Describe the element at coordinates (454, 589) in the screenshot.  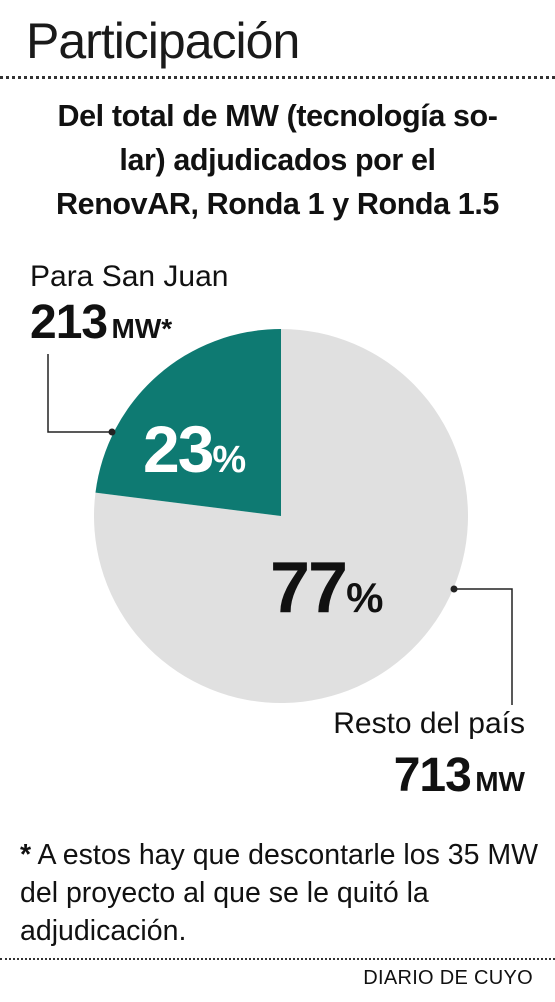
I see `leader-dot-resto` at that location.